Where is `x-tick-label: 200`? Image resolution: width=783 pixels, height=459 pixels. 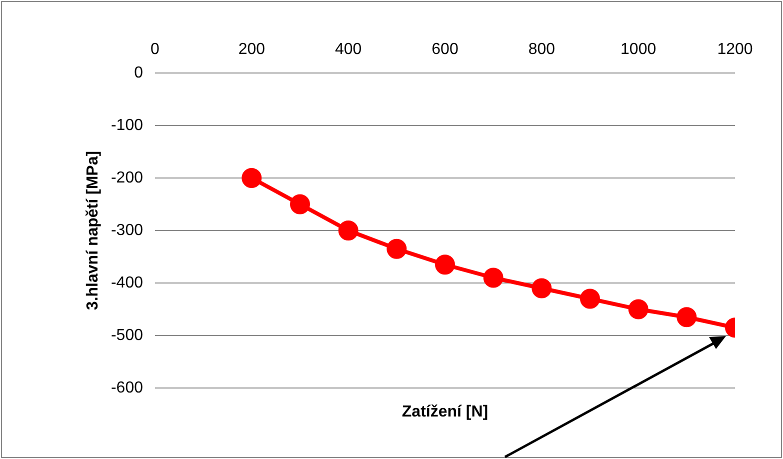
x-tick-label: 200 is located at coordinates (252, 49).